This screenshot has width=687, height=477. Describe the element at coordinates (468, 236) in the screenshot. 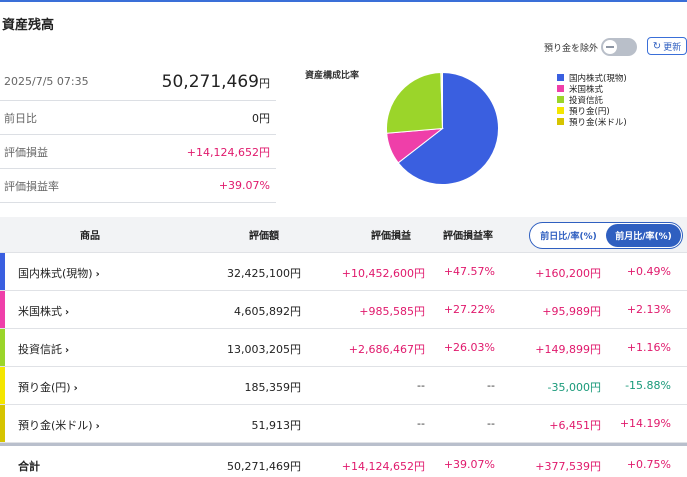

I see `header-pnl-rate: 評価損益率` at that location.